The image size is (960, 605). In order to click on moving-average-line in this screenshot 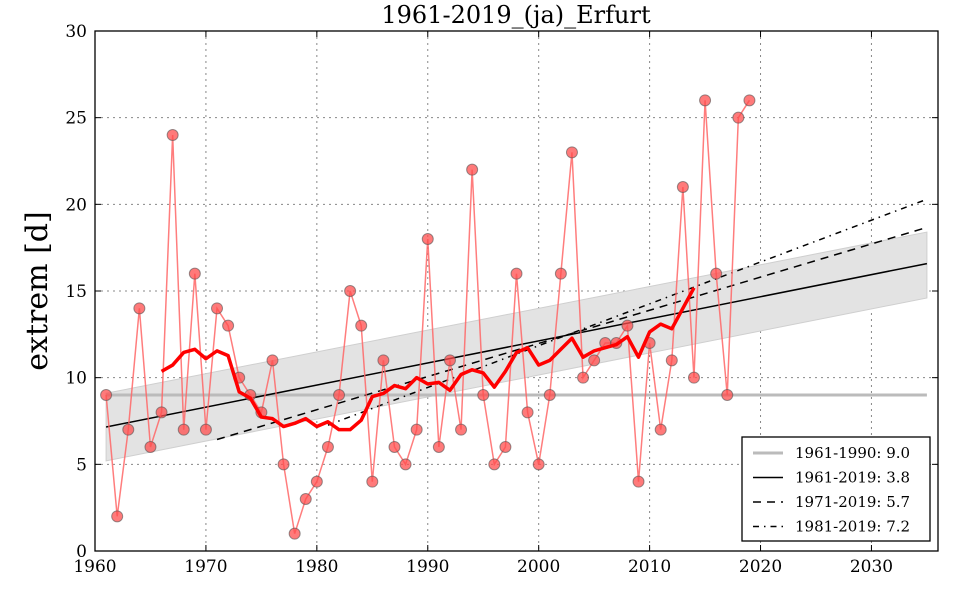, I will do `click(428, 359)`.